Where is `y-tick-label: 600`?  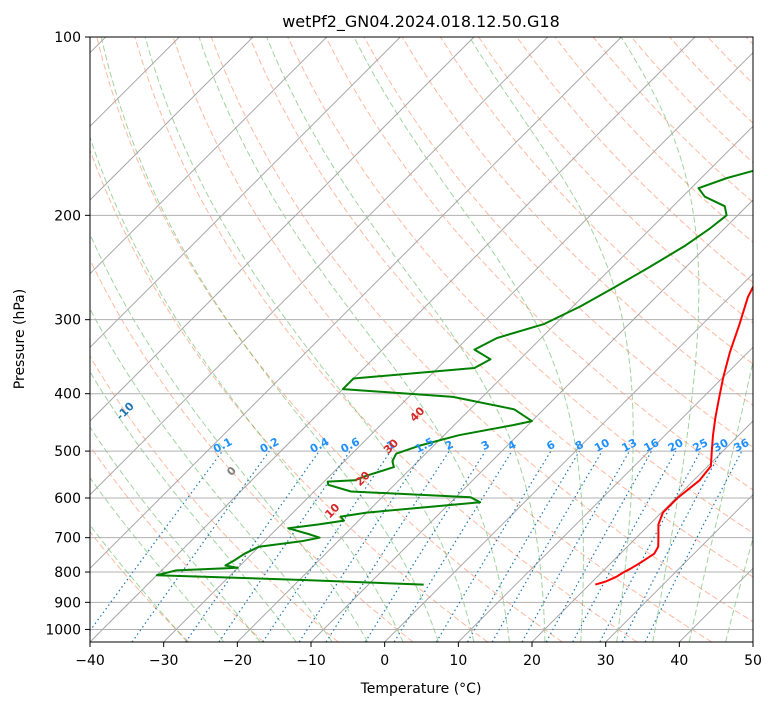
y-tick-label: 600 is located at coordinates (67, 499).